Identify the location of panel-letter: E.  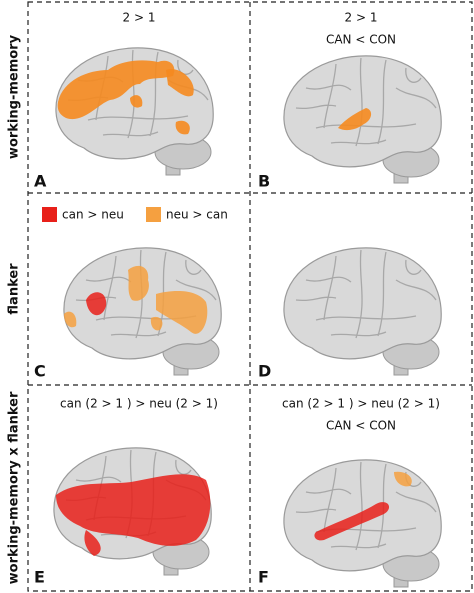
(39, 577).